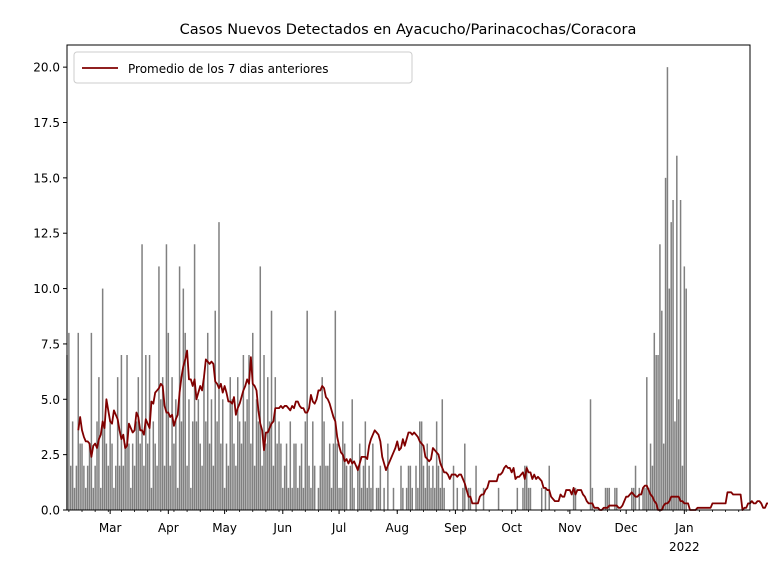  I want to click on x-tick-label: Sep, so click(455, 528).